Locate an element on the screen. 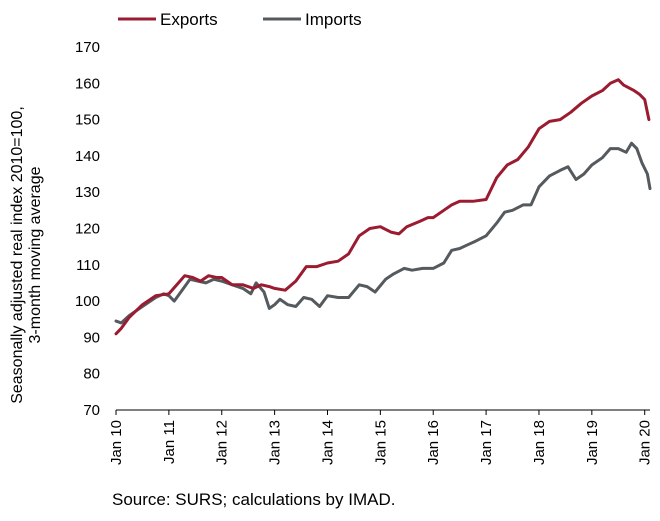 This screenshot has height=521, width=660. legend-label-imports: Imports is located at coordinates (333, 19).